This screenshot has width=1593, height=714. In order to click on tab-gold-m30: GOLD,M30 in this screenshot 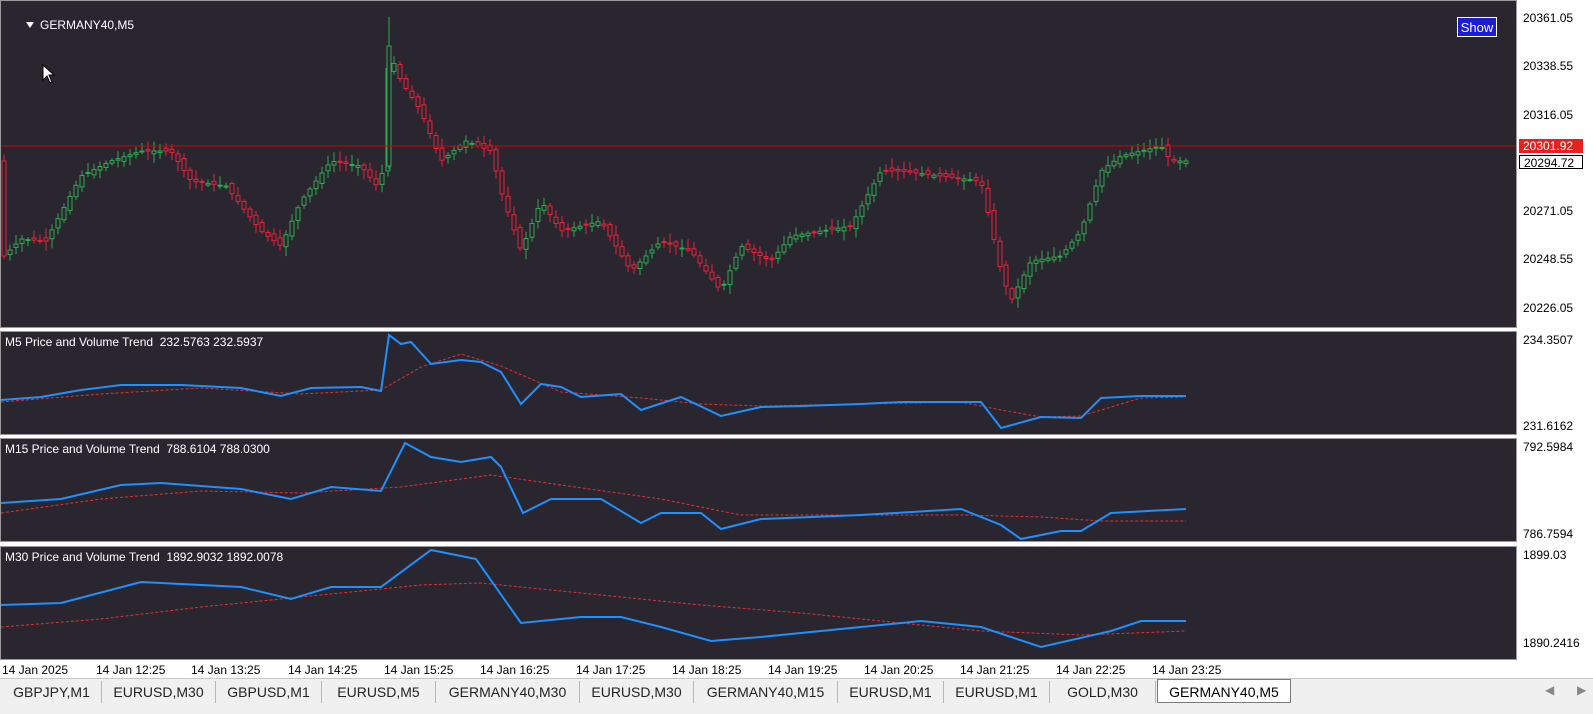, I will do `click(1103, 692)`.